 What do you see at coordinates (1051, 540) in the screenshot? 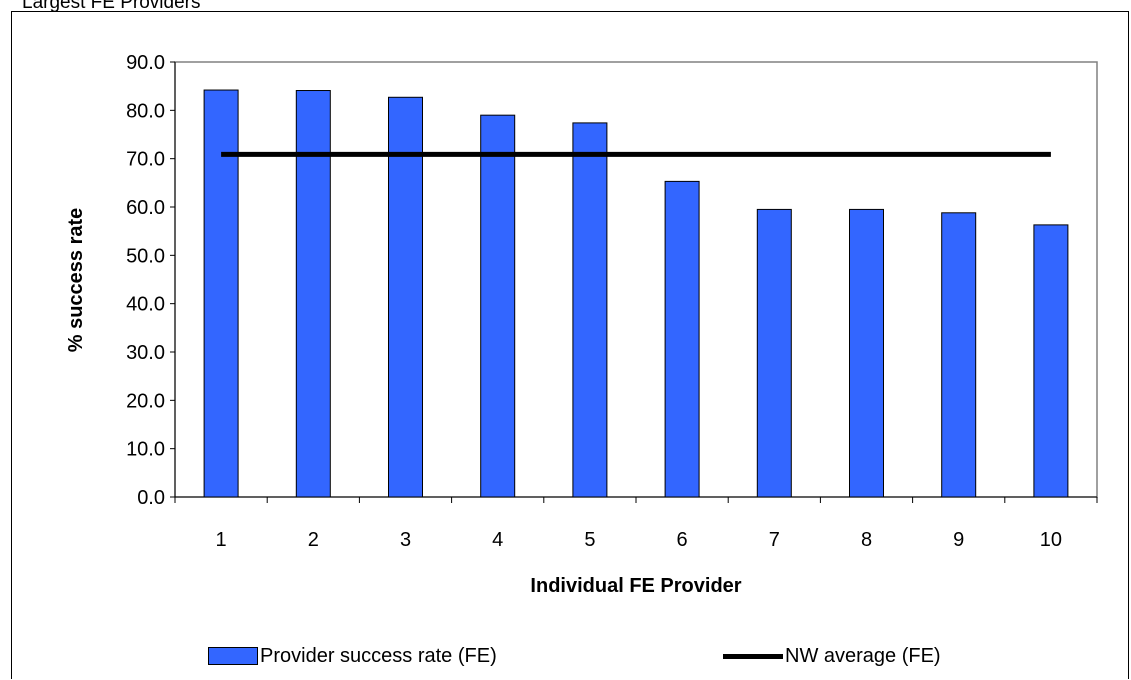
I see `x-tick-label: 10` at bounding box center [1051, 540].